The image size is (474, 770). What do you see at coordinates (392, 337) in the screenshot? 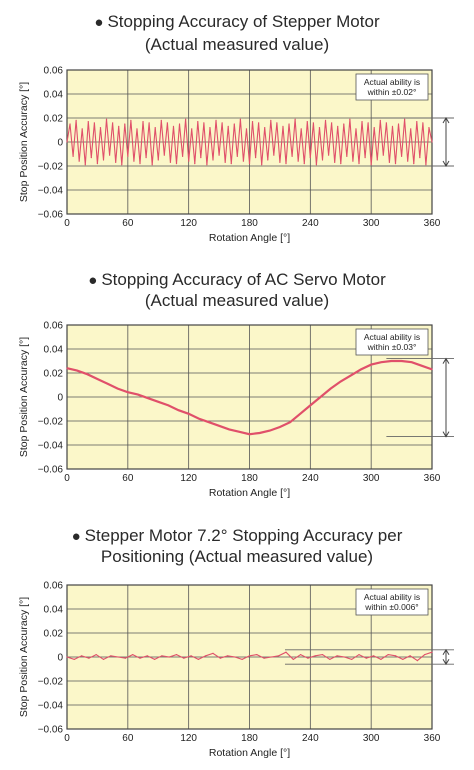
I see `annotation-line-1: Actual ability is` at bounding box center [392, 337].